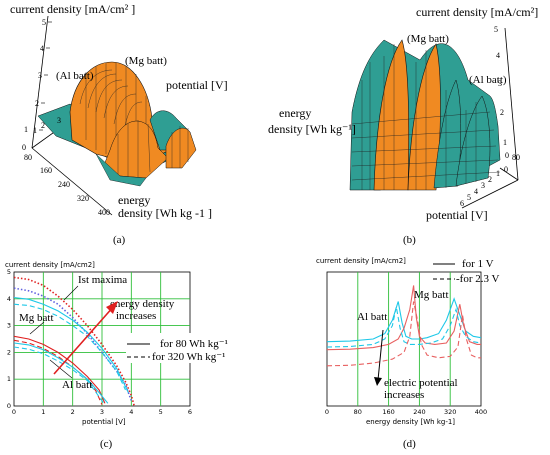 This screenshot has width=550, height=455. What do you see at coordinates (45, 76) in the screenshot?
I see `panel-a-ticks` at bounding box center [45, 76].